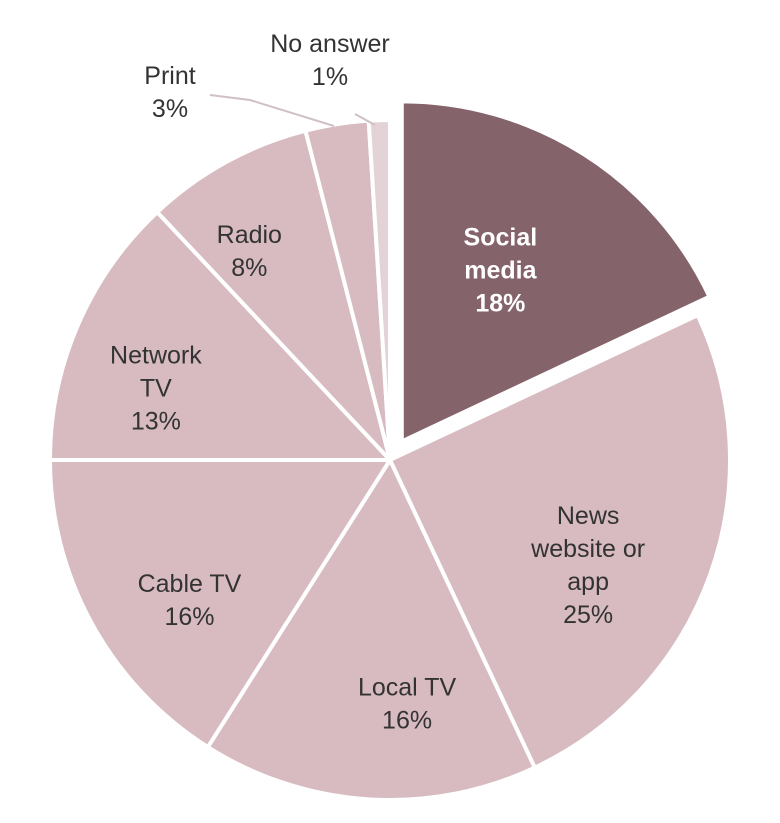 The width and height of the screenshot is (780, 823). What do you see at coordinates (169, 92) in the screenshot?
I see `slice-label-print: Print 3%` at bounding box center [169, 92].